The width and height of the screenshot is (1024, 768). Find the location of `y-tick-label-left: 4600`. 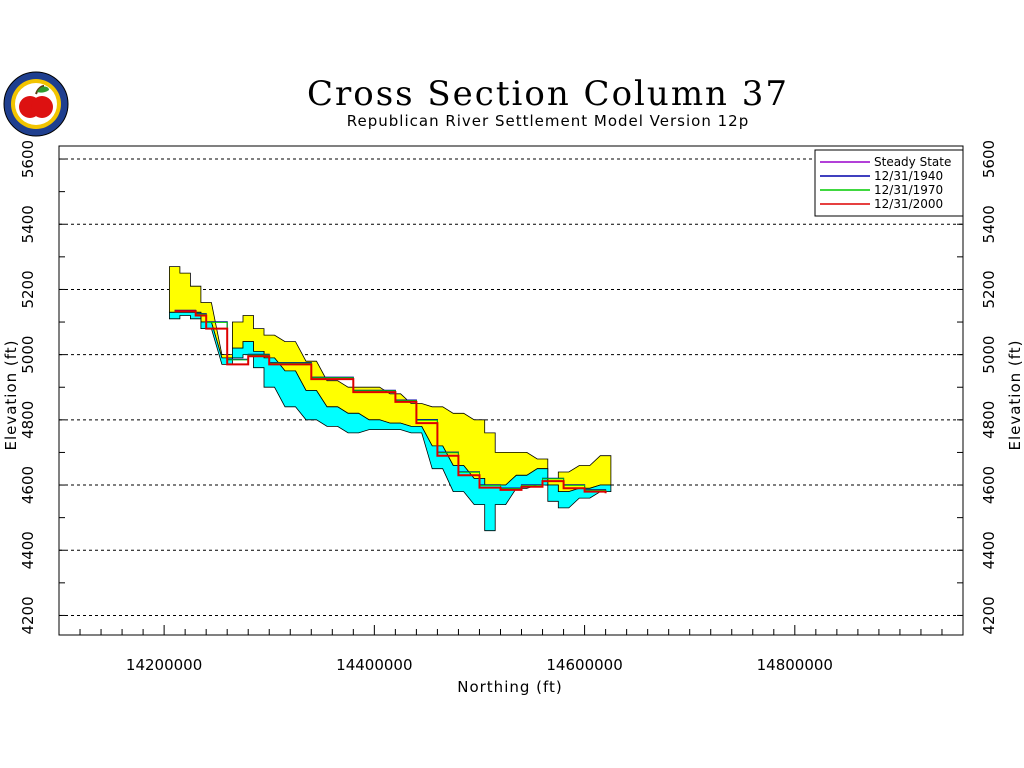

y-tick-label-left: 4600 is located at coordinates (28, 485).